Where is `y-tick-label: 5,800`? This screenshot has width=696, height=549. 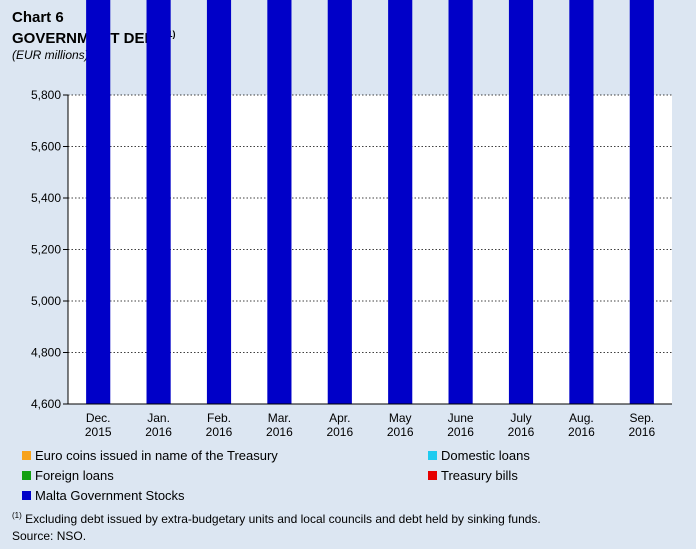
y-tick-label: 5,800 is located at coordinates (46, 95).